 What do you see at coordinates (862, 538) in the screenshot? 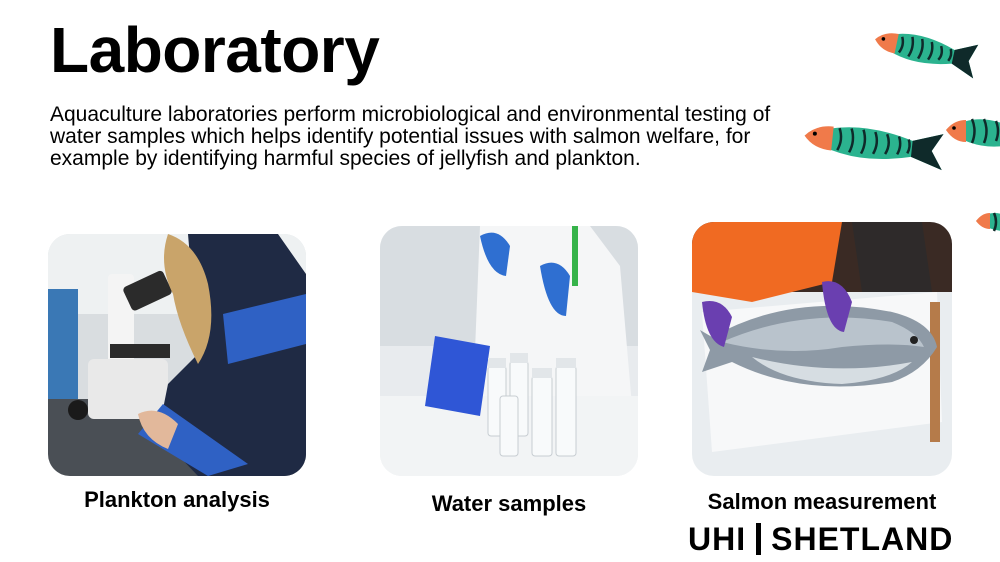
I see `logo-shetland: SHETLAND` at bounding box center [862, 538].